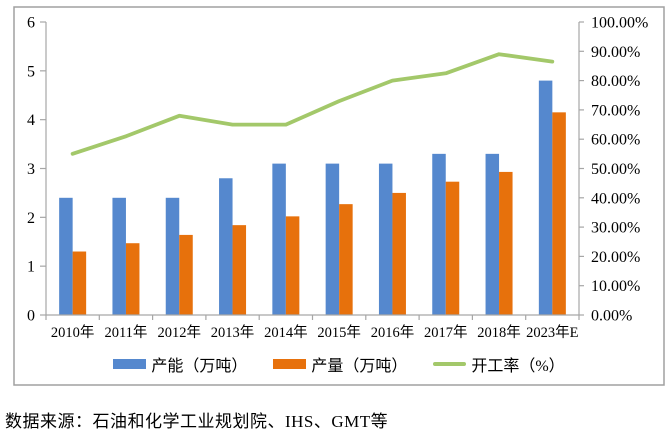 The image size is (672, 438). Describe the element at coordinates (31, 316) in the screenshot. I see `left-axis-tick-label: 0` at that location.